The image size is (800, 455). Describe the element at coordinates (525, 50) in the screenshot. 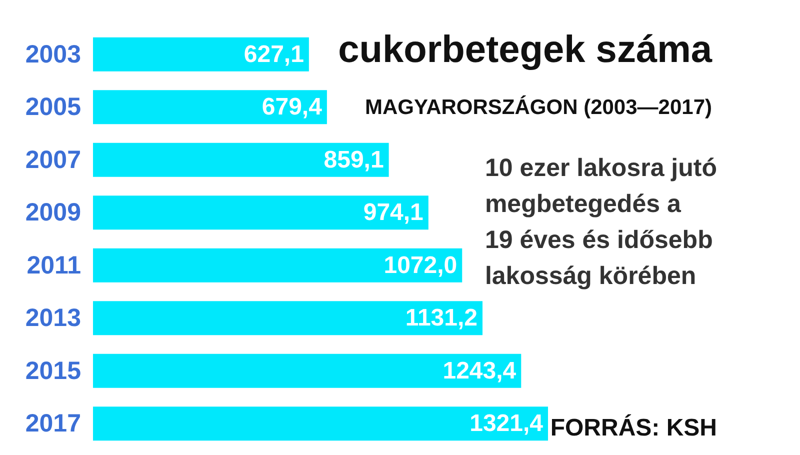

I see `chart-title: cukorbetegek száma` at that location.